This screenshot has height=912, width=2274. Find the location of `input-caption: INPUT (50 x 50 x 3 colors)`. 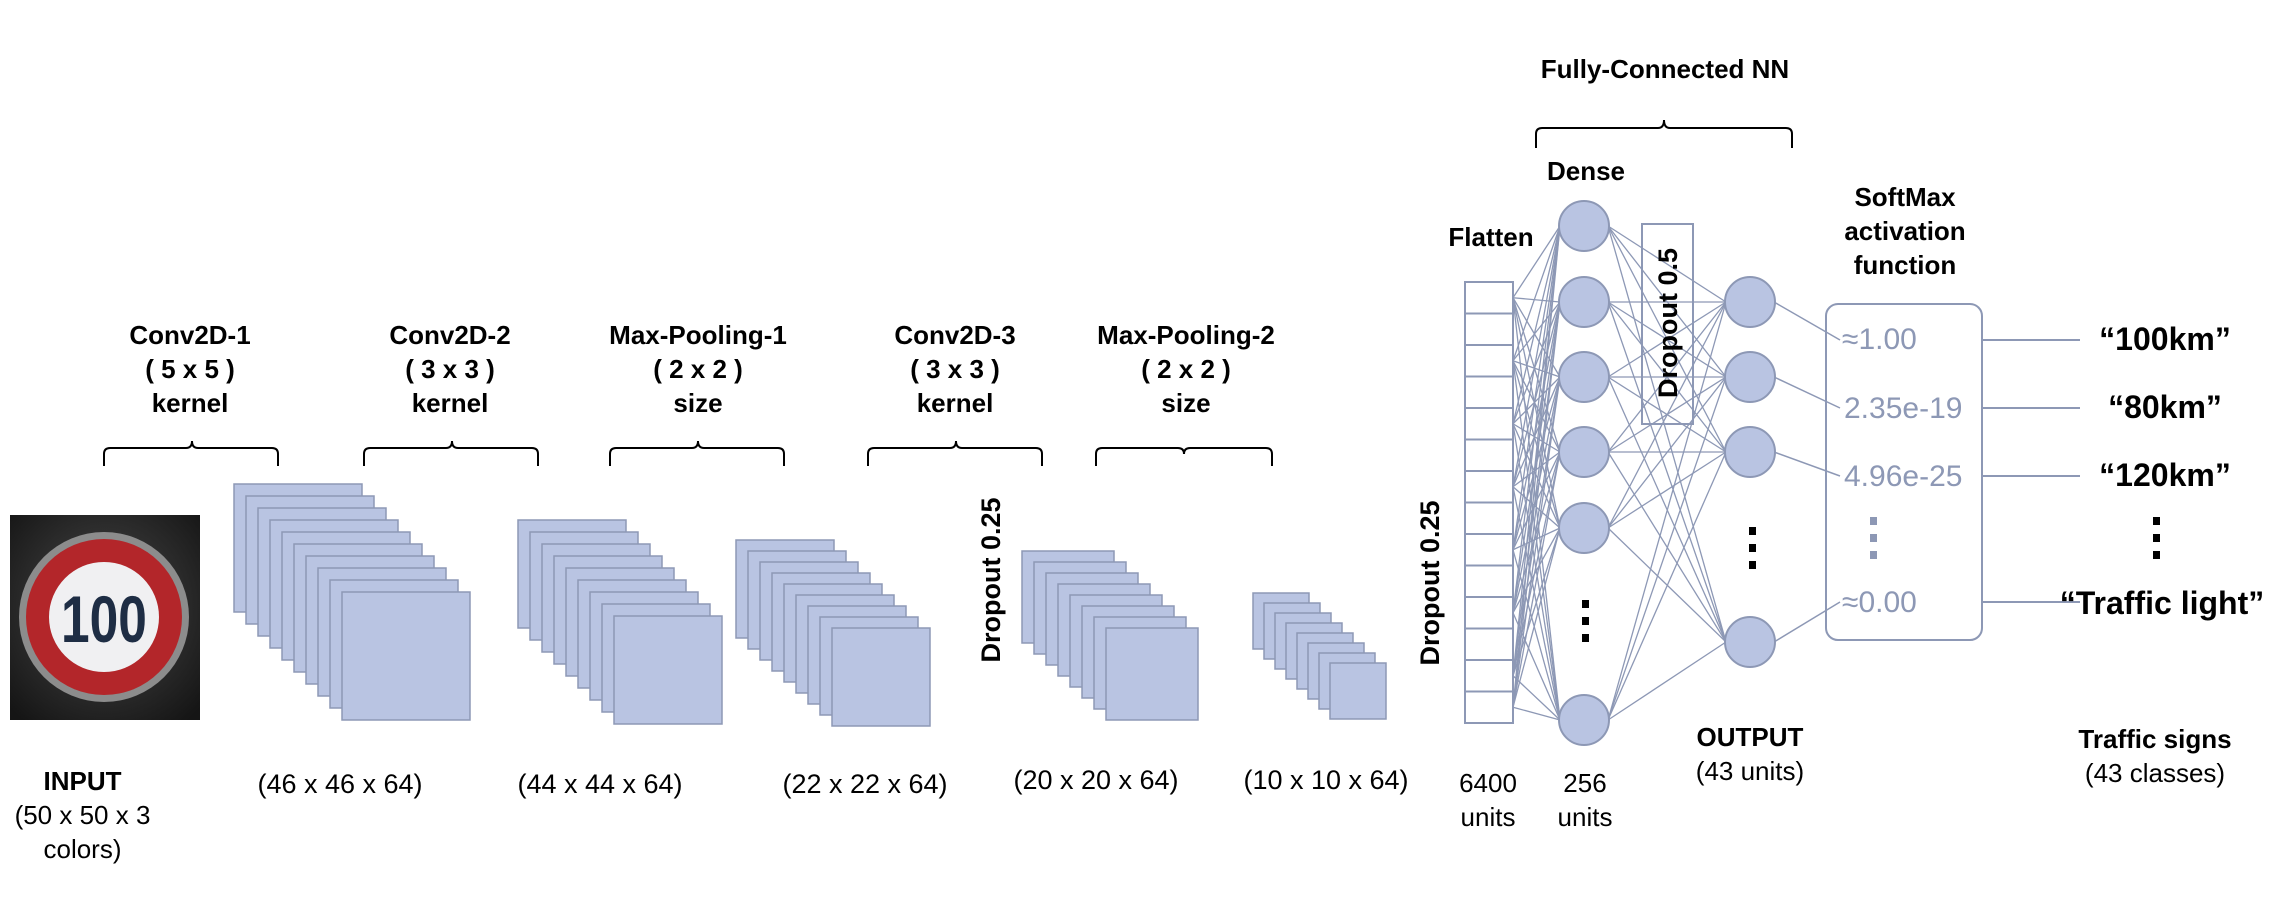

input-caption: INPUT (50 x 50 x 3 colors) is located at coordinates (82, 815).